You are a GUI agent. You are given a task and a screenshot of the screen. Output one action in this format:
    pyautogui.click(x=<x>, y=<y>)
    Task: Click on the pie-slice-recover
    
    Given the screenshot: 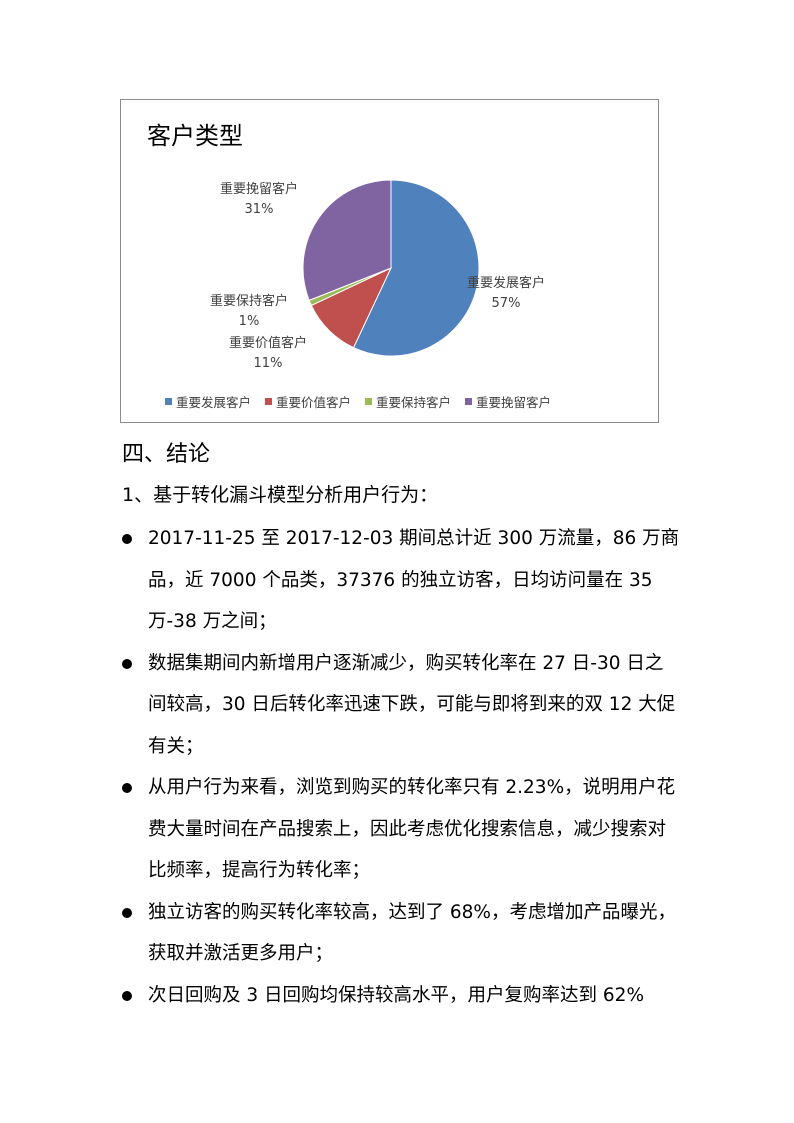 What is the action you would take?
    pyautogui.click(x=347, y=240)
    